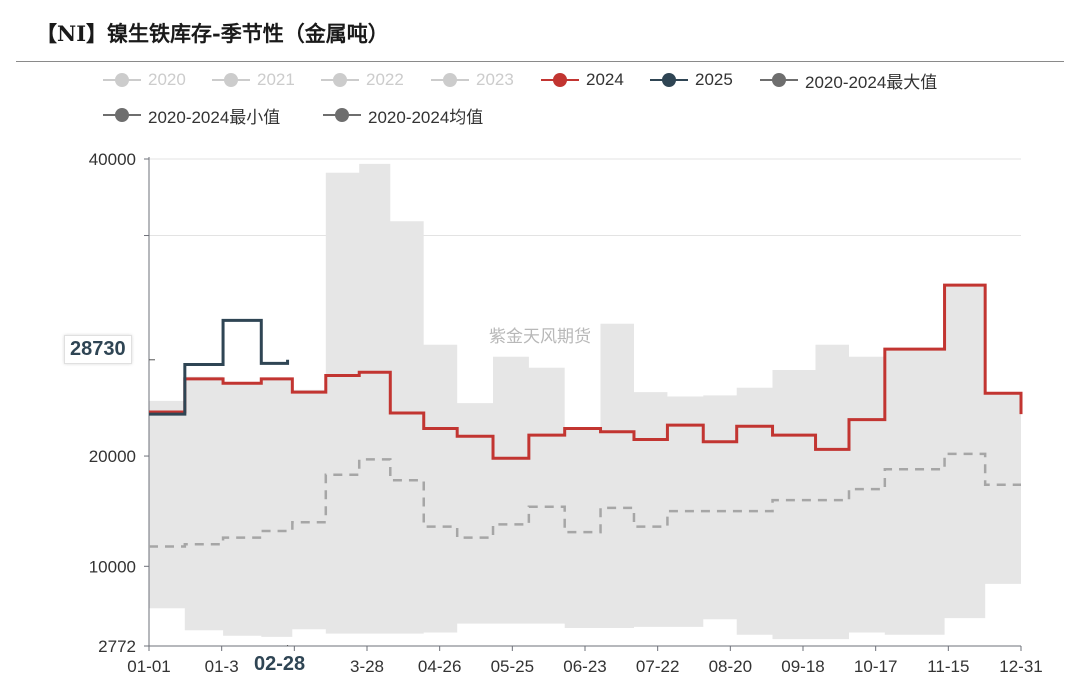 This screenshot has height=684, width=1080. What do you see at coordinates (276, 79) in the screenshot?
I see `legend-label-2021: 2021` at bounding box center [276, 79].